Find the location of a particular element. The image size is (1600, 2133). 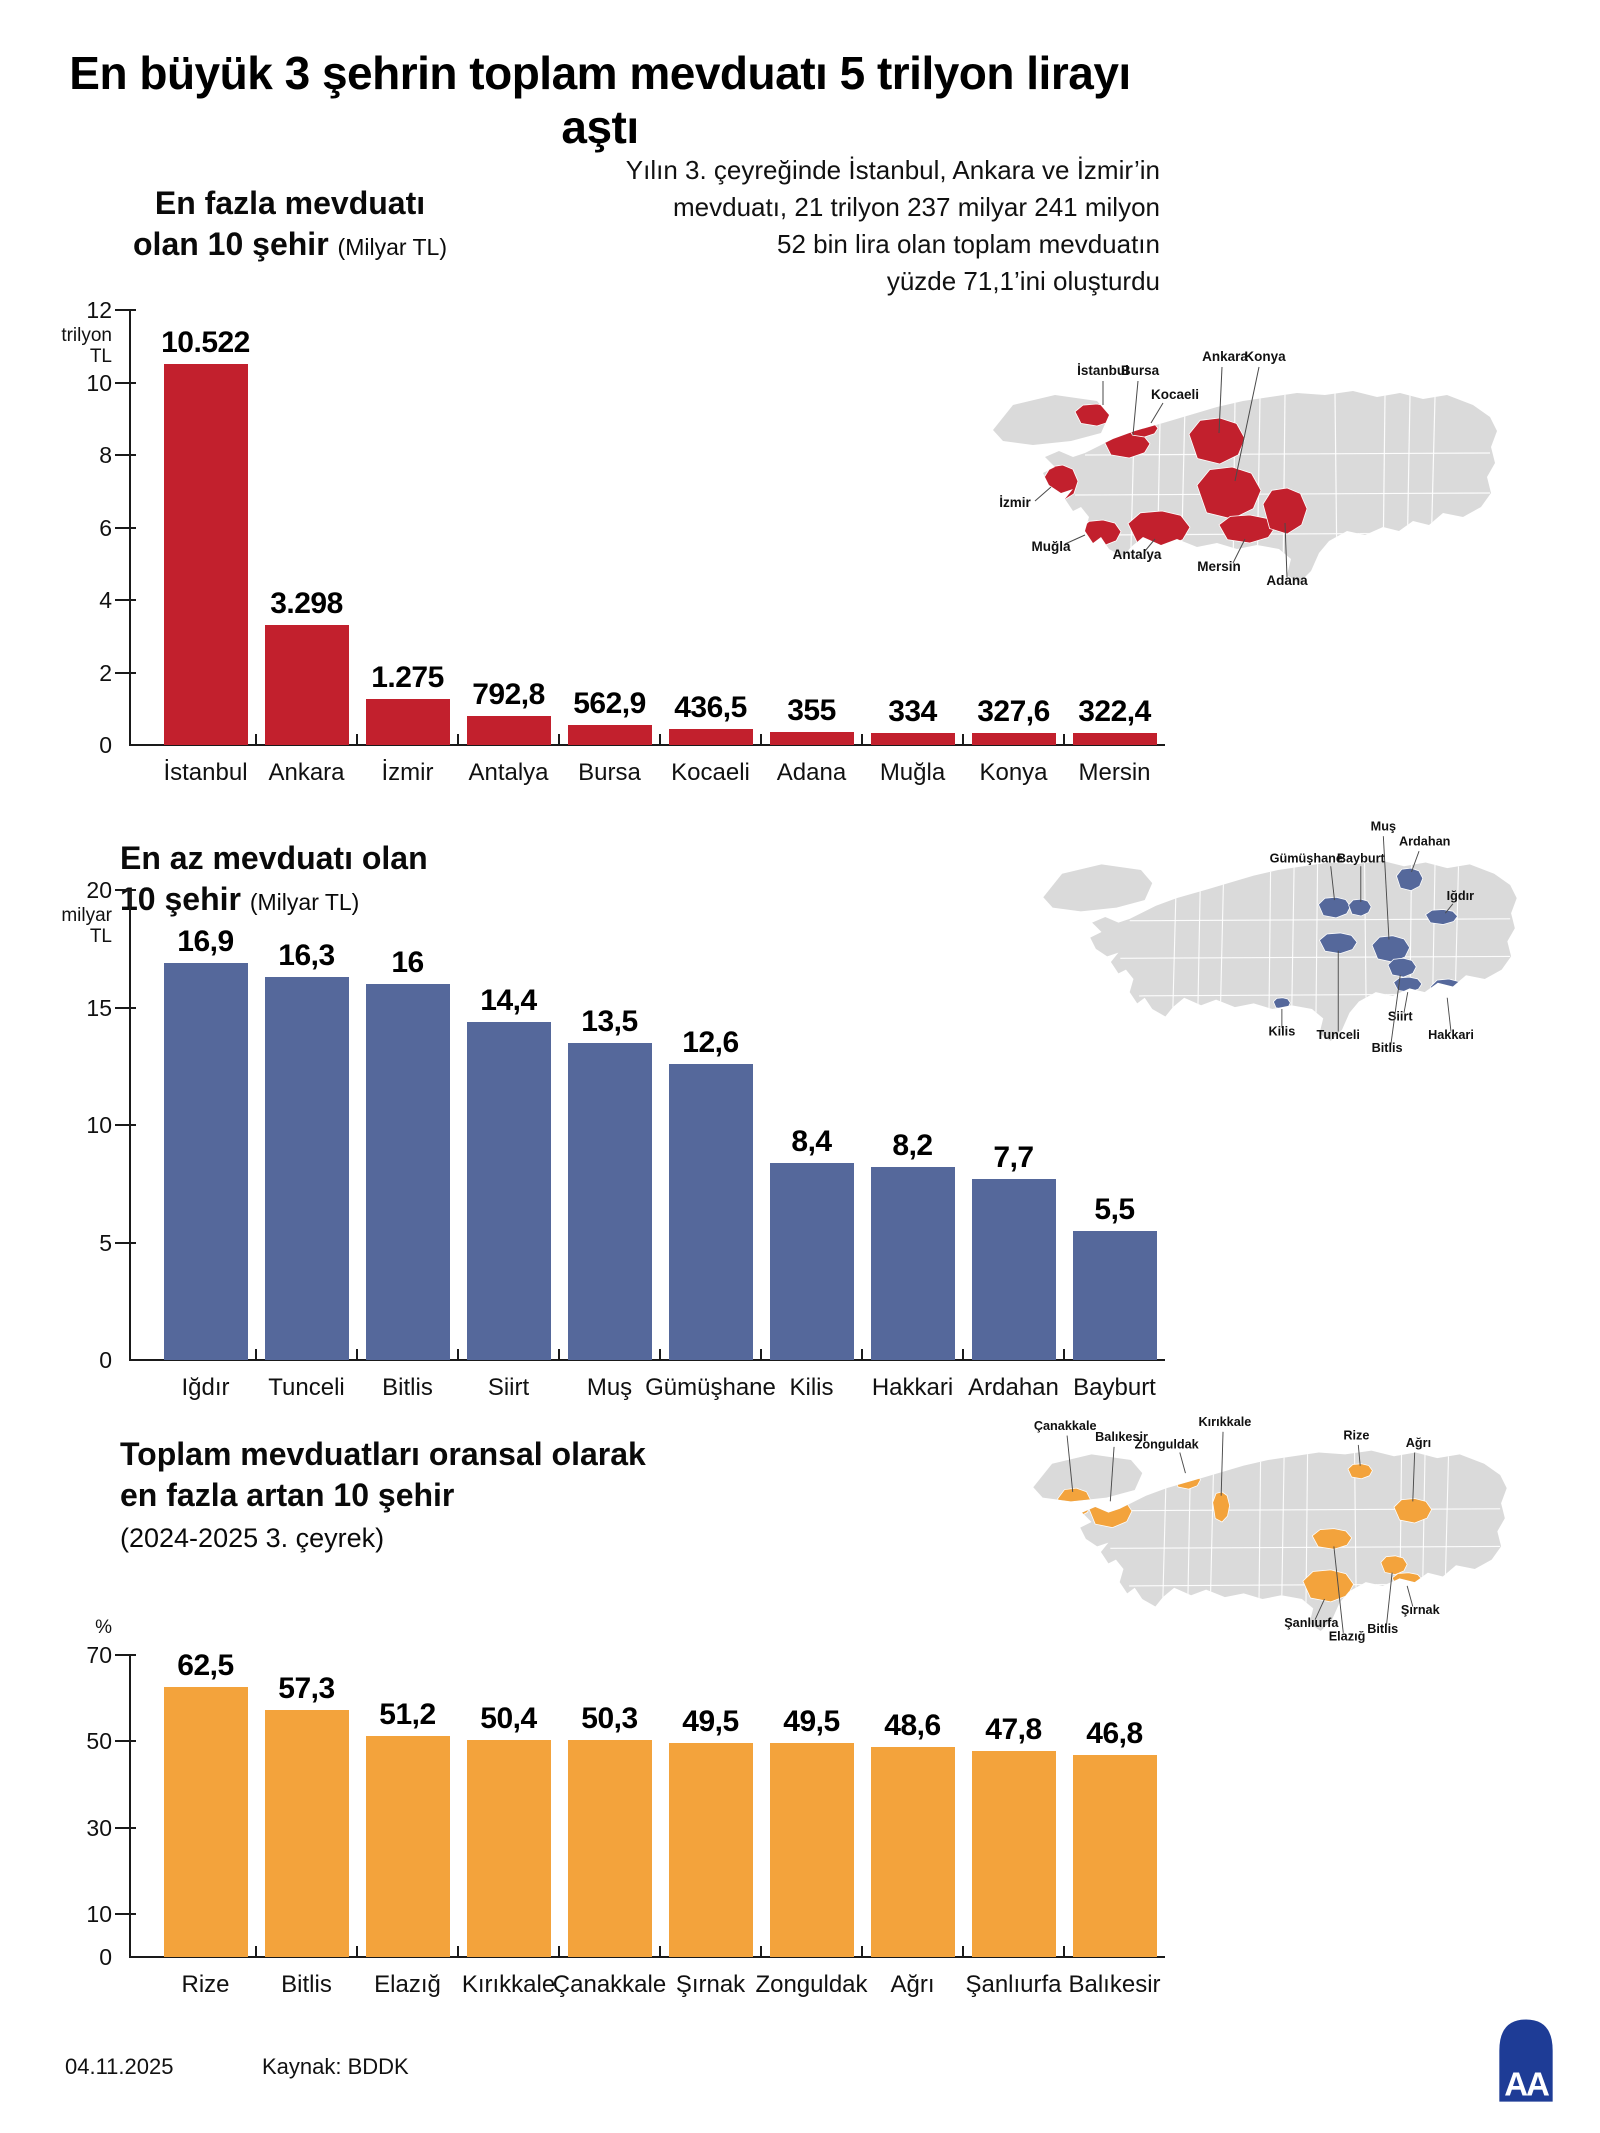

bar-category-label: Gümüşhane is located at coordinates (710, 1387).